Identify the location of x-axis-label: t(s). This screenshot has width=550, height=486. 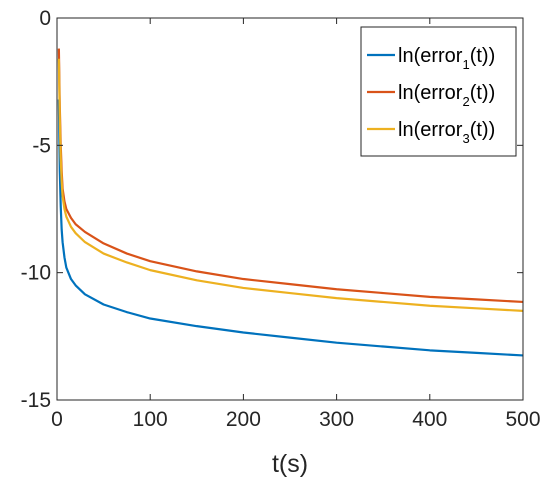
(290, 464).